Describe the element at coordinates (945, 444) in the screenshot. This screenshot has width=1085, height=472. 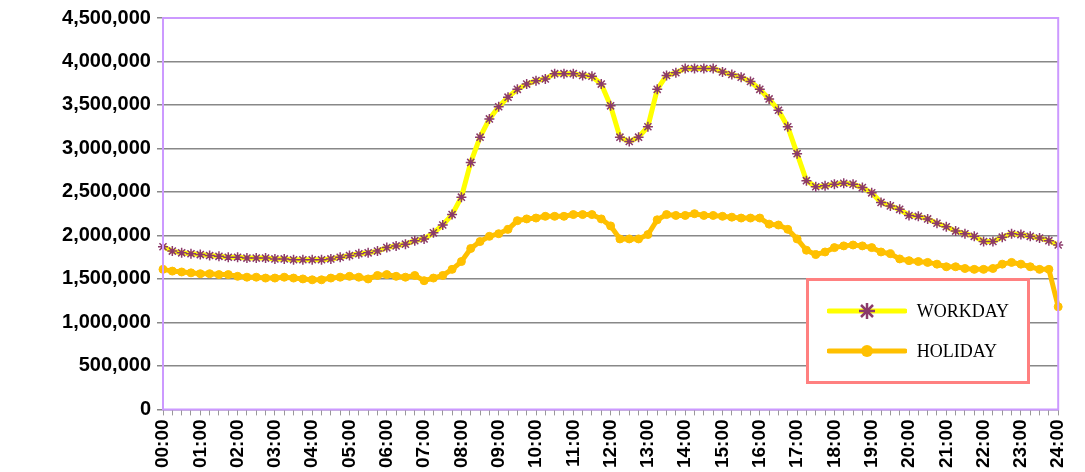
I see `x-tick-label: 21:00` at that location.